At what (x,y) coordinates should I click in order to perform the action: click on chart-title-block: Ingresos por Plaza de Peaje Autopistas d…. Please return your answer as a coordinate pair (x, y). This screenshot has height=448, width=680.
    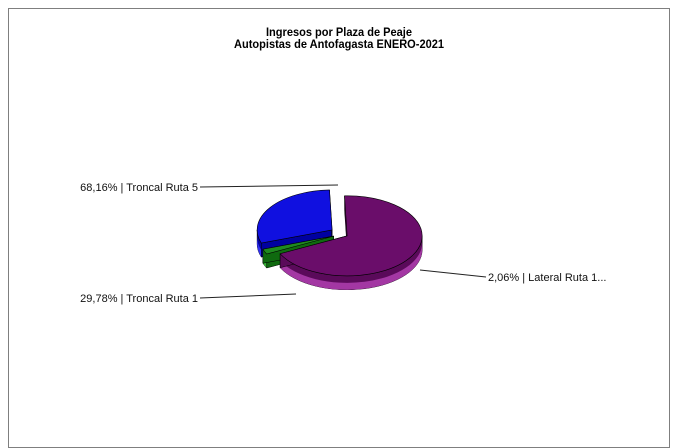
    Looking at the image, I should click on (338, 38).